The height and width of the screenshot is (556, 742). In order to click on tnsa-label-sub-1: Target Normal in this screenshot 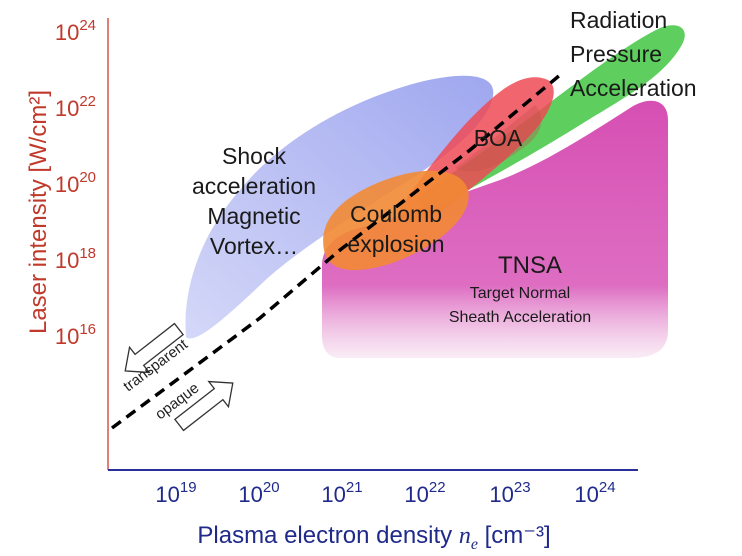, I will do `click(520, 293)`.